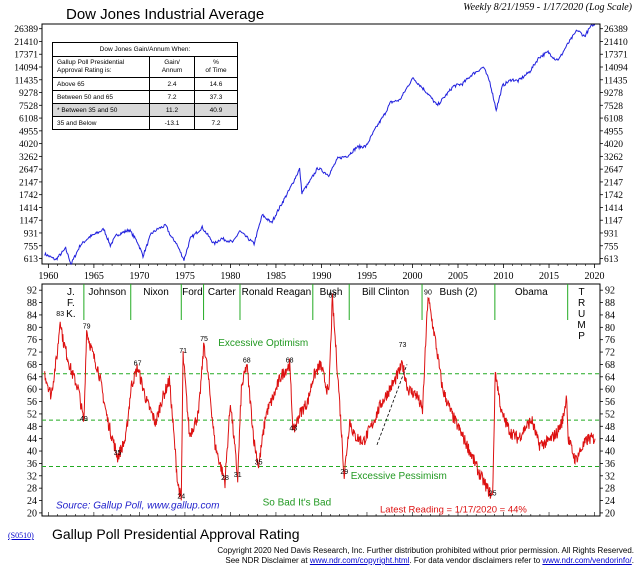 The image size is (640, 566). What do you see at coordinates (87, 326) in the screenshot?
I see `approval-peak-label: 79` at bounding box center [87, 326].